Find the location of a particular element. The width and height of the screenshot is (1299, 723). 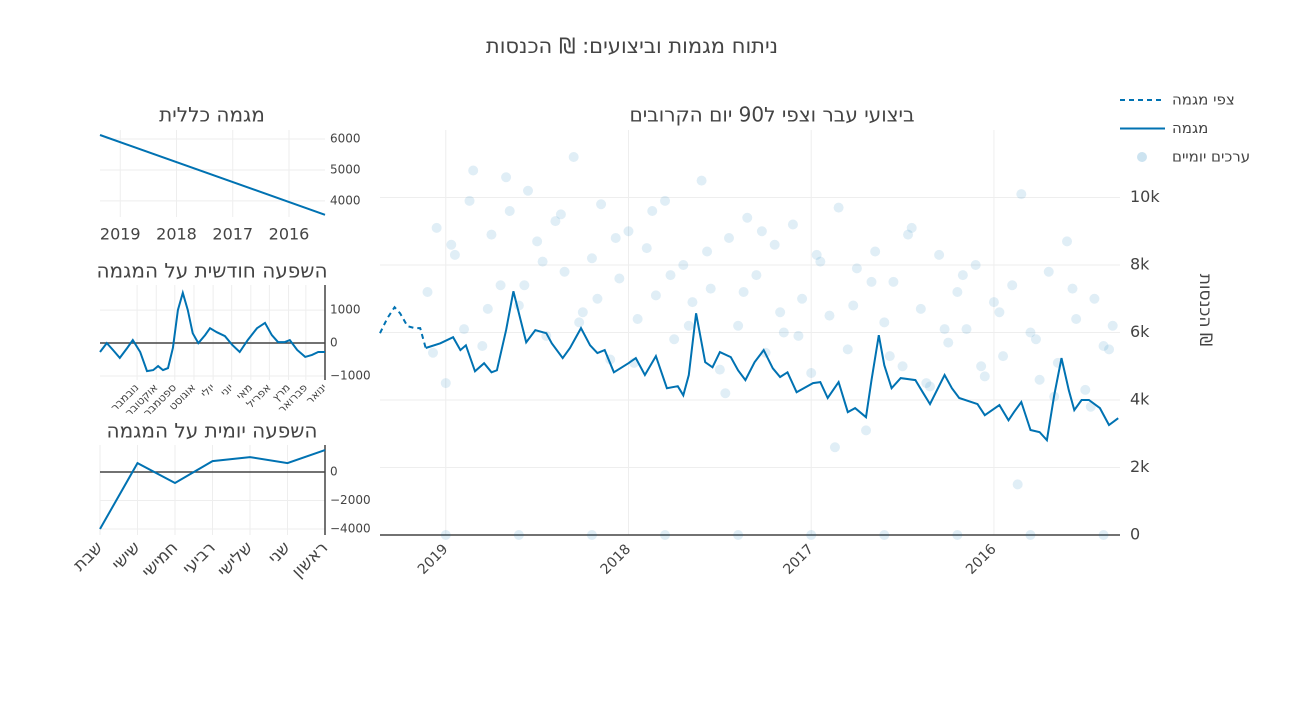

x-tick-label: 2016 is located at coordinates (289, 234).